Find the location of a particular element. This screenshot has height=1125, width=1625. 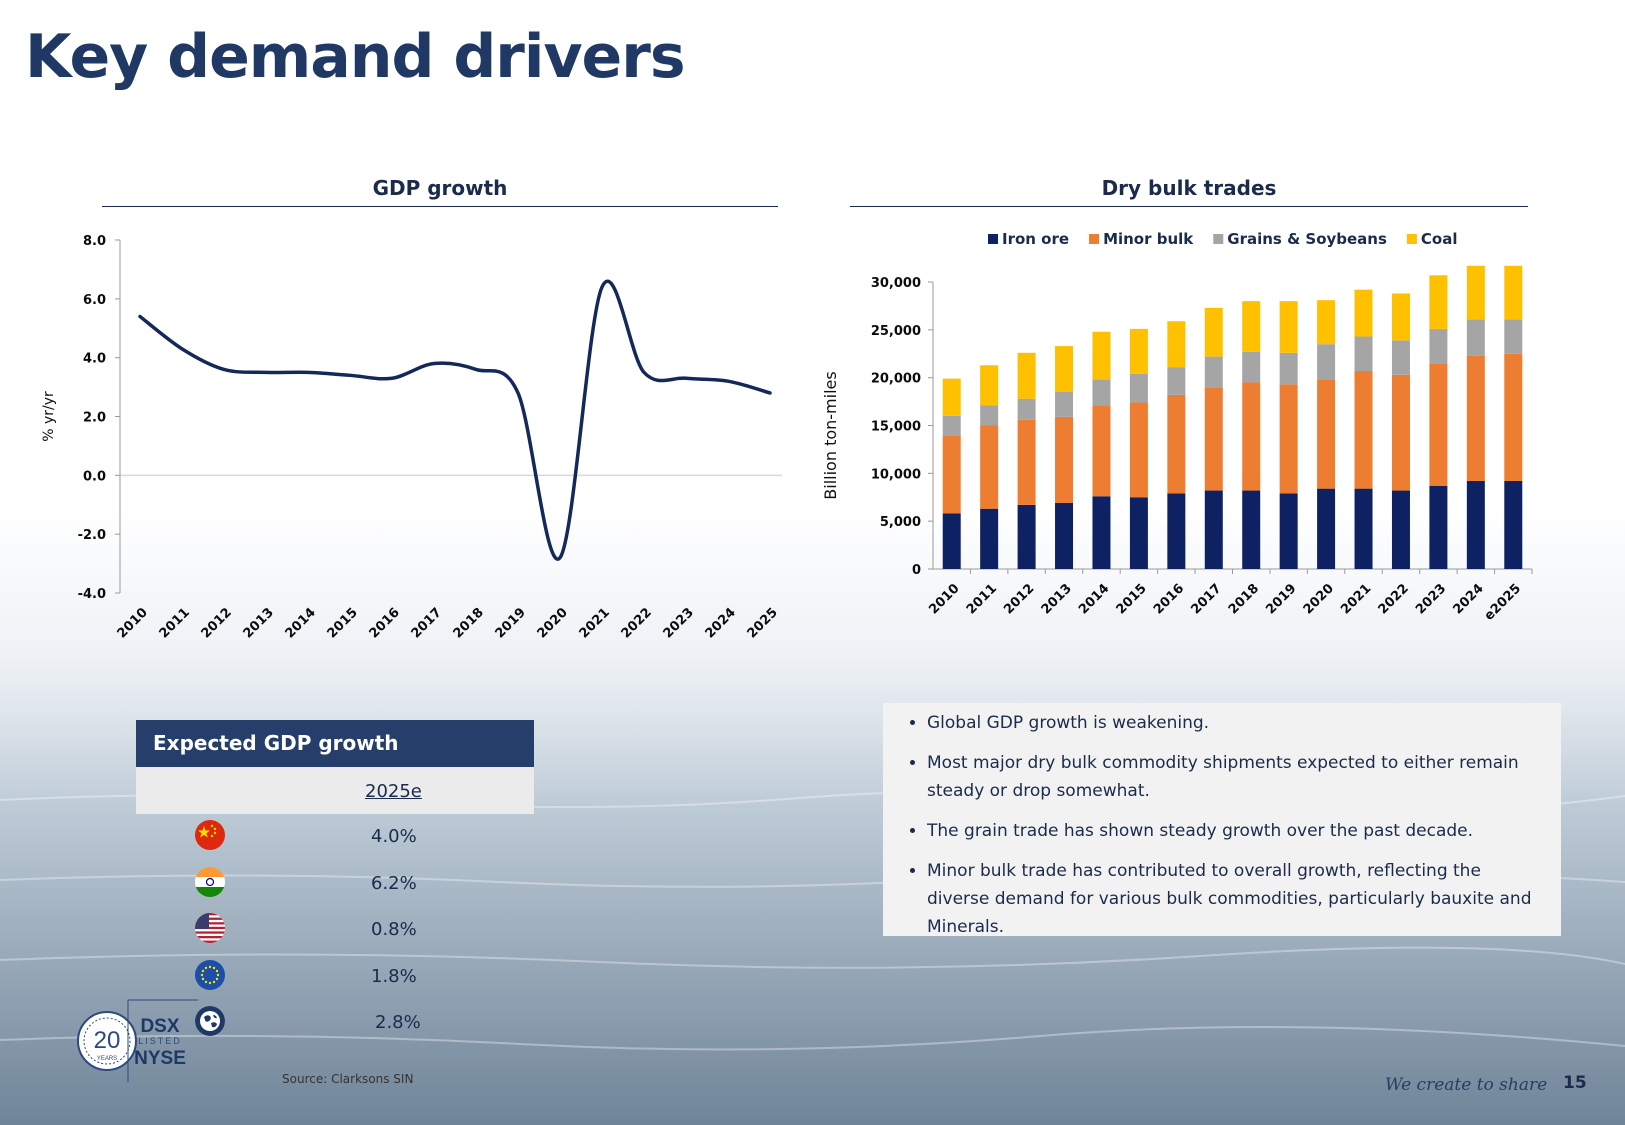

legend-label: Coal is located at coordinates (1439, 239).